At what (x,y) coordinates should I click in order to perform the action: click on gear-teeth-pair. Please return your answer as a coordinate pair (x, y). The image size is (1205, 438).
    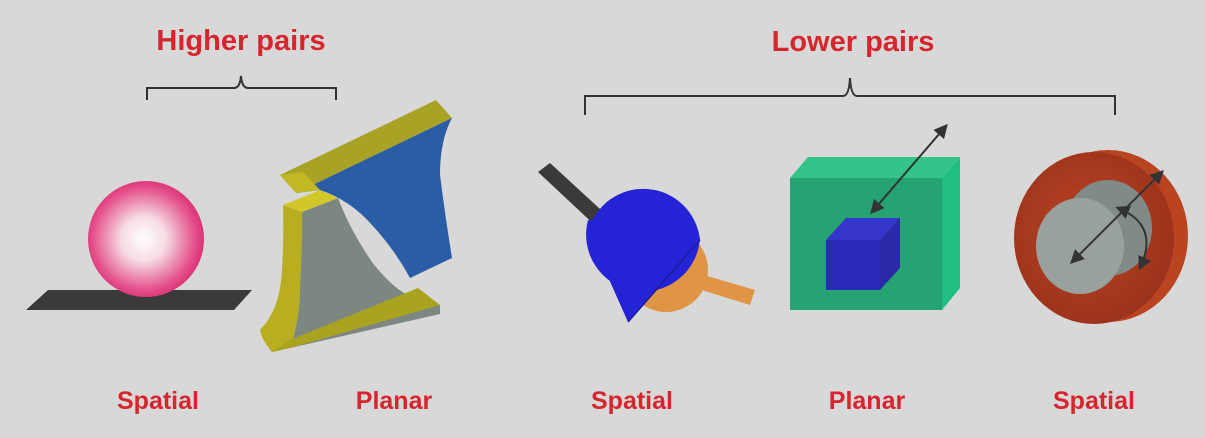
    Looking at the image, I should click on (356, 226).